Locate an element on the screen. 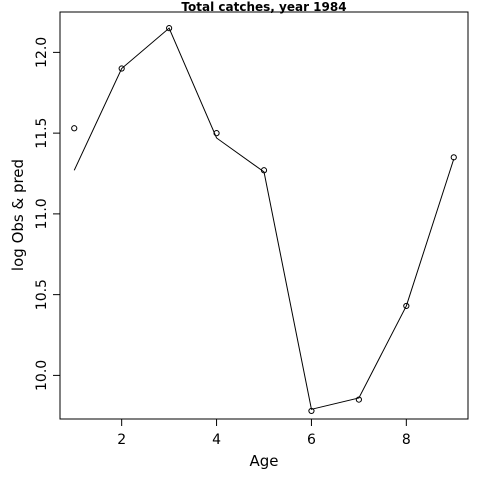  x-tick-label: 2 is located at coordinates (121, 440).